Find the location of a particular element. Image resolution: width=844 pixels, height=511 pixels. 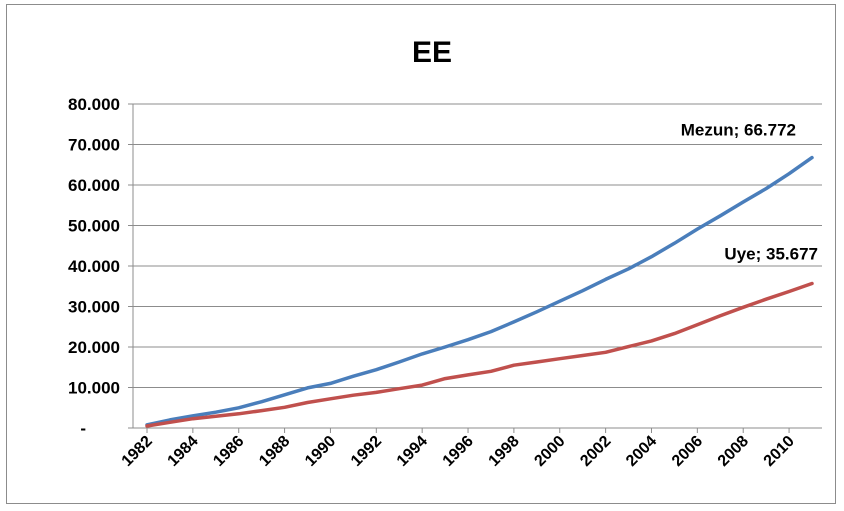

x-tick-label: 2000 is located at coordinates (549, 451).